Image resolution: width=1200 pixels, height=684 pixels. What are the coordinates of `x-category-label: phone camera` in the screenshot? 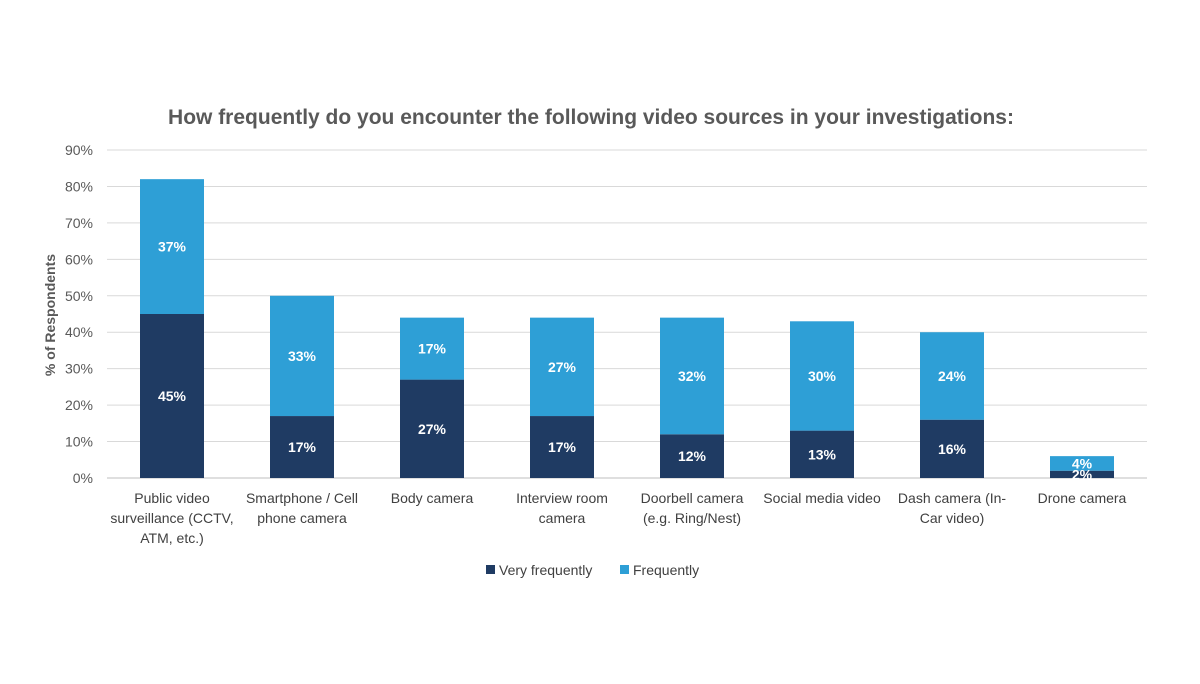 It's located at (302, 518).